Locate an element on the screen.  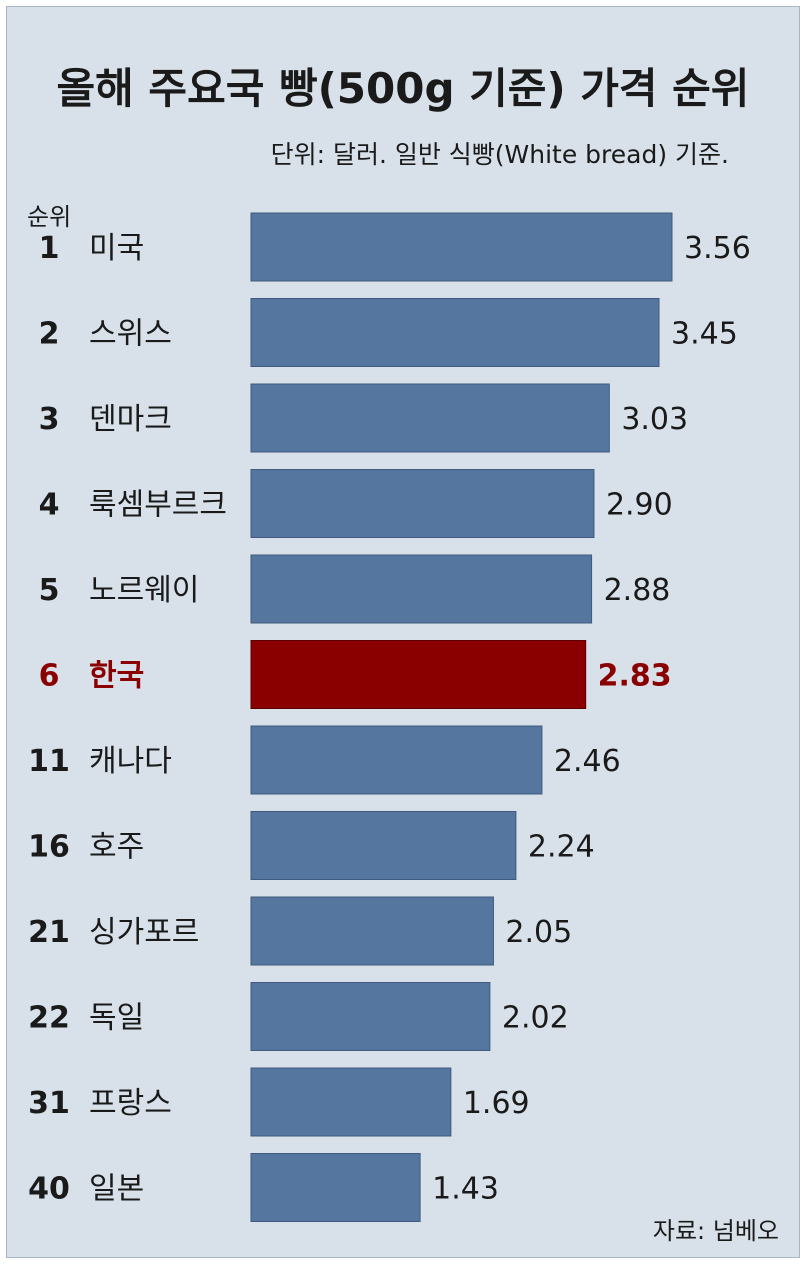
rank-label: 16 is located at coordinates (49, 847).